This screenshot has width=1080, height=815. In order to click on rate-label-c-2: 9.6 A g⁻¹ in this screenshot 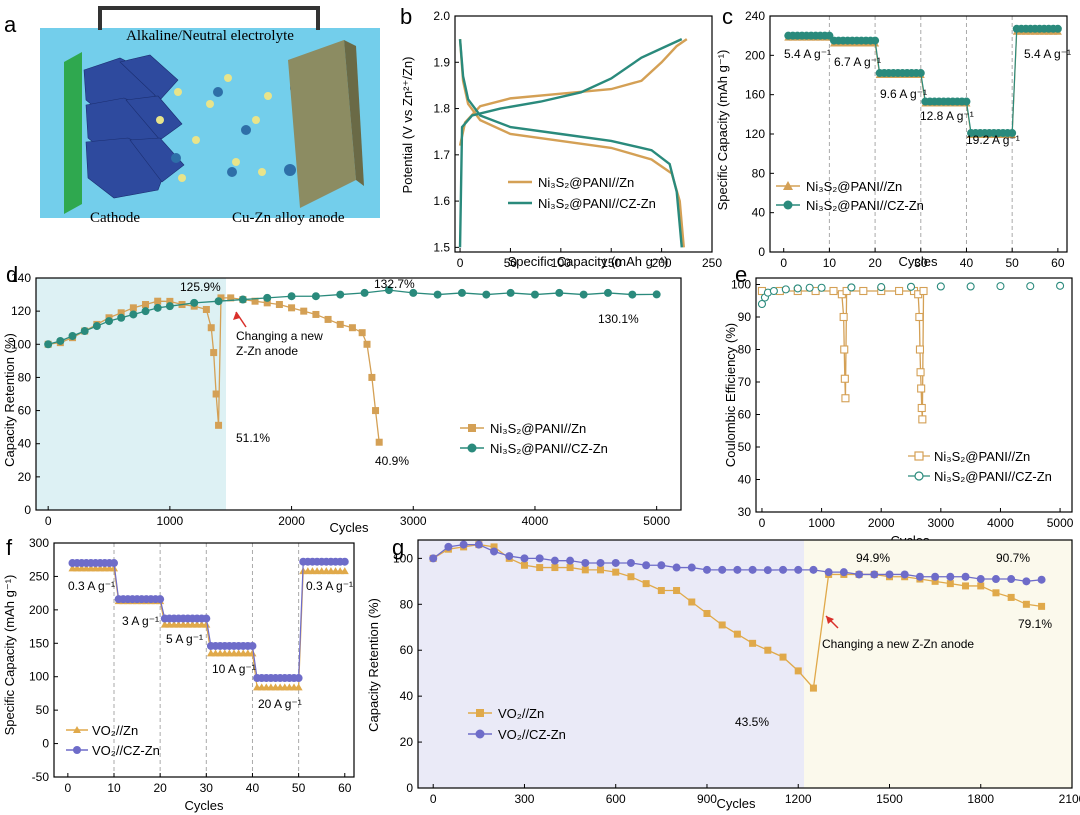, I will do `click(903, 94)`.